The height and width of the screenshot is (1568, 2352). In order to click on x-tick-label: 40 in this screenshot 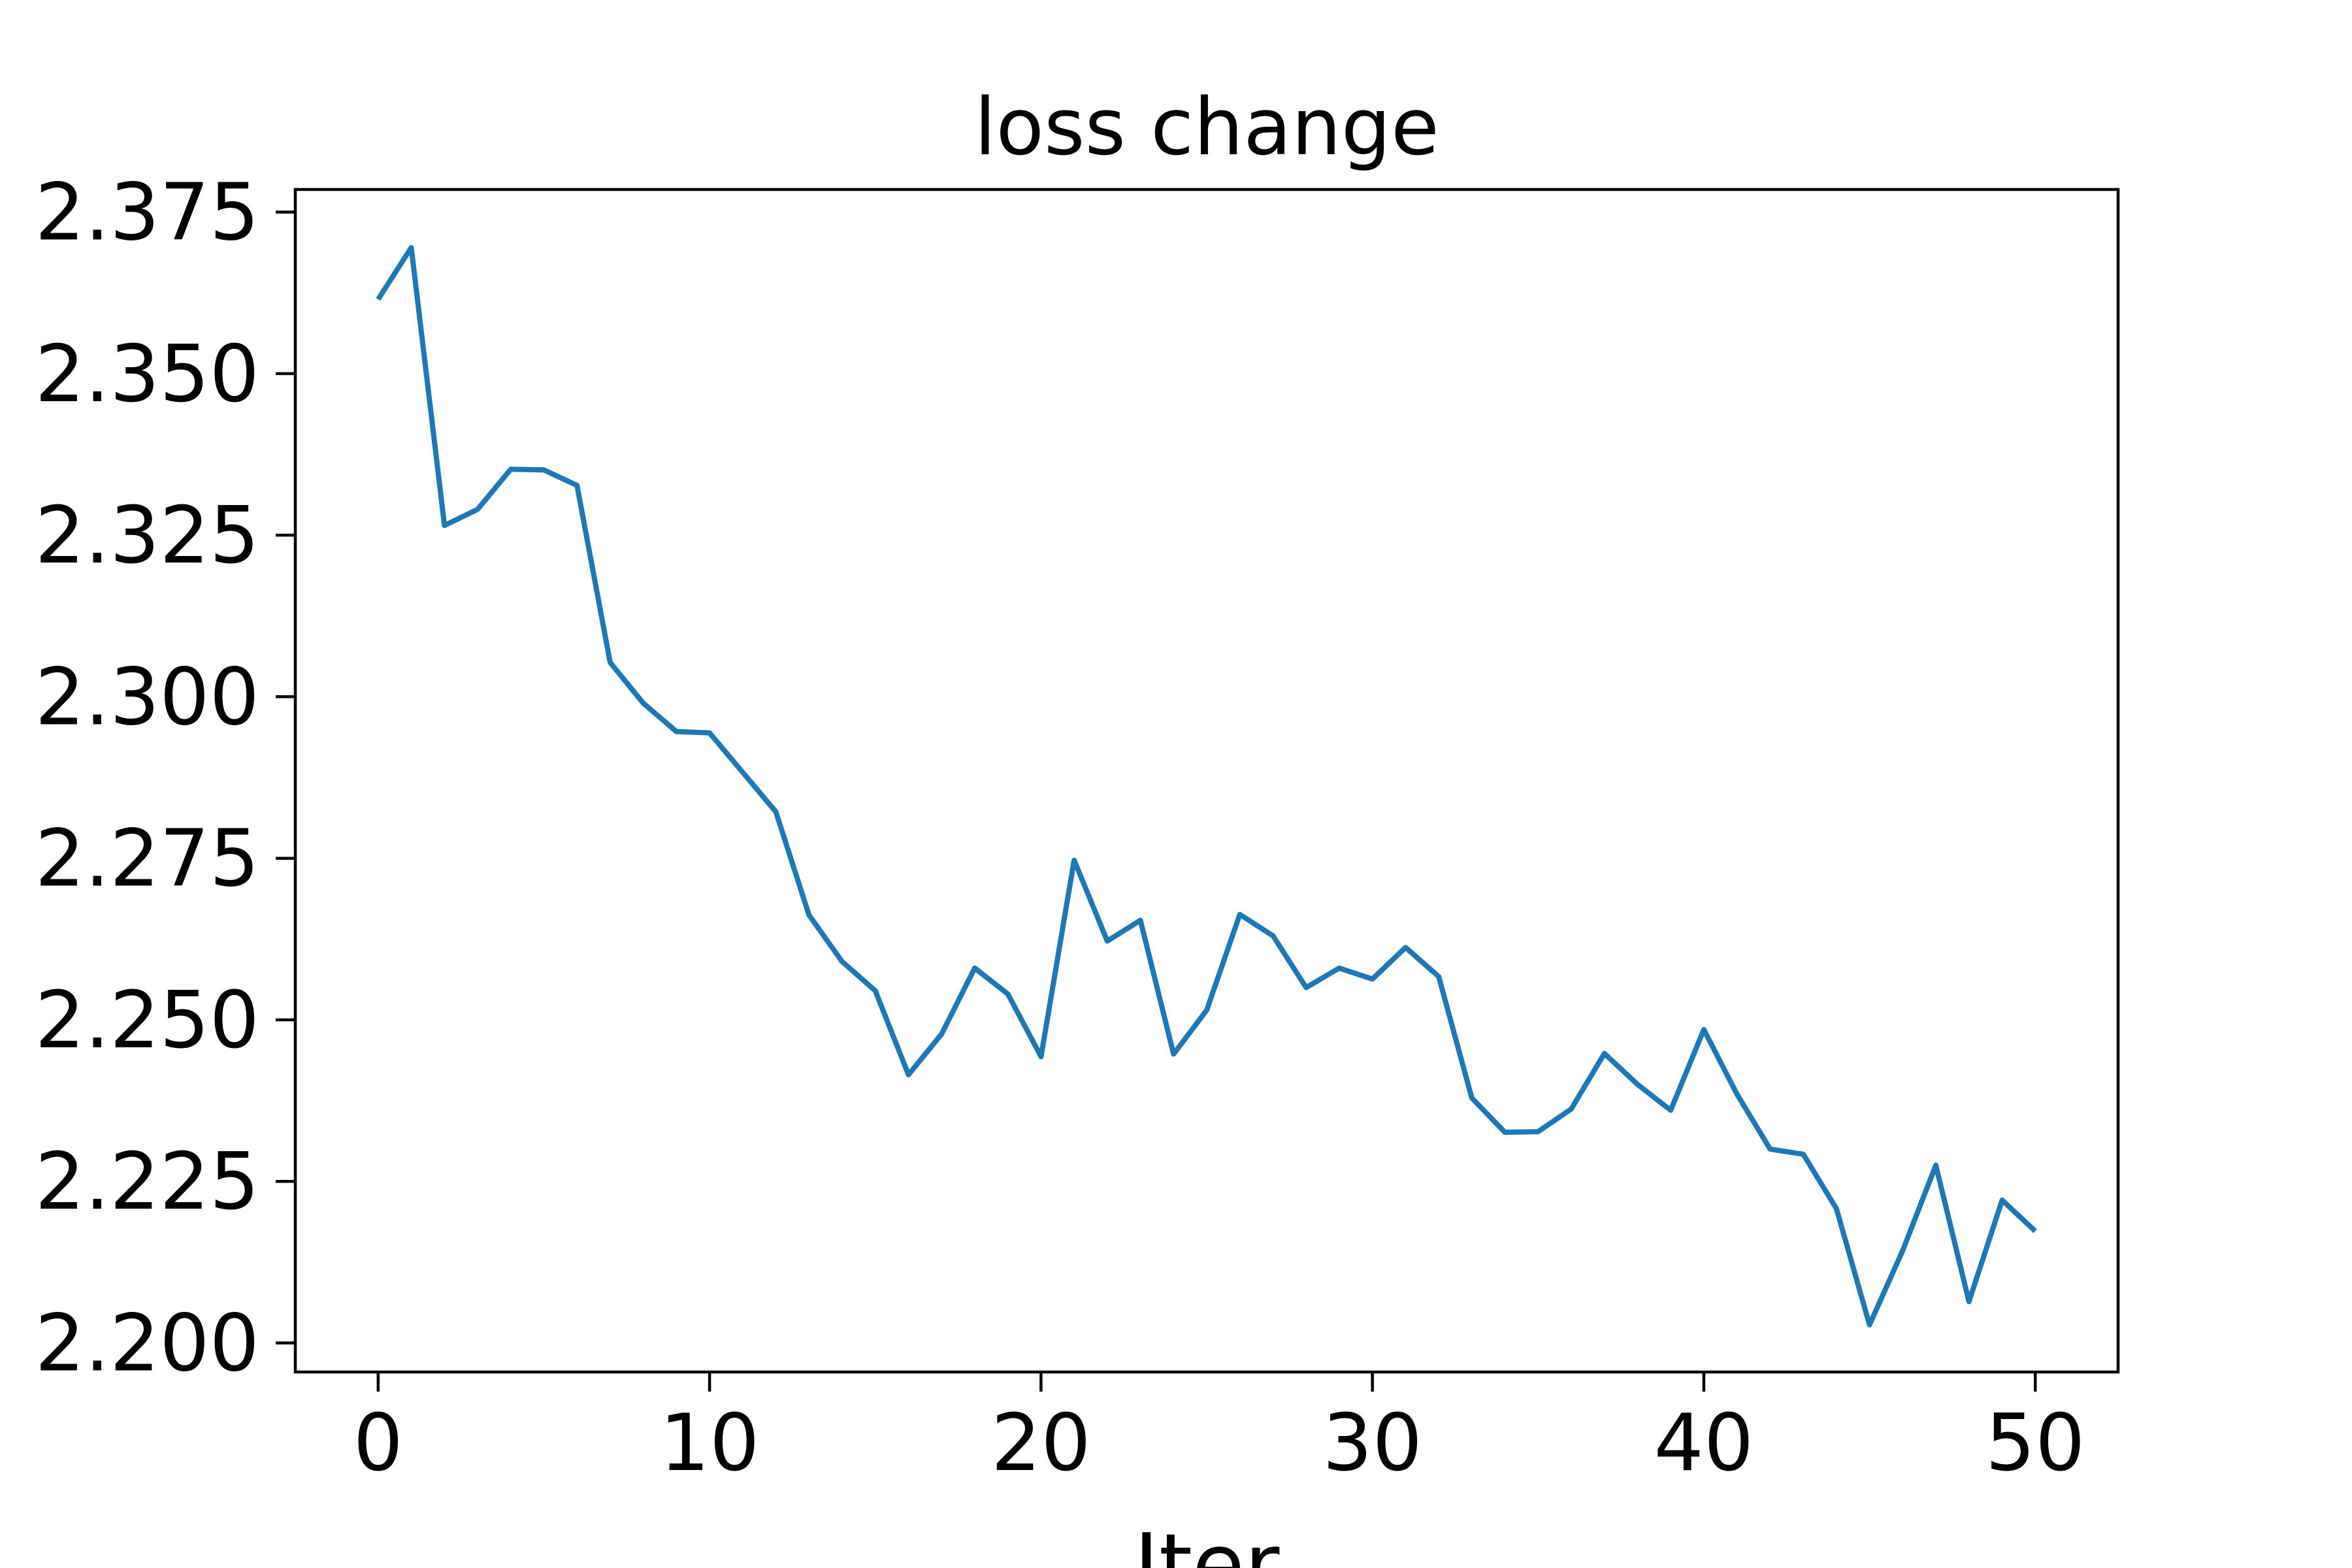, I will do `click(1704, 1443)`.